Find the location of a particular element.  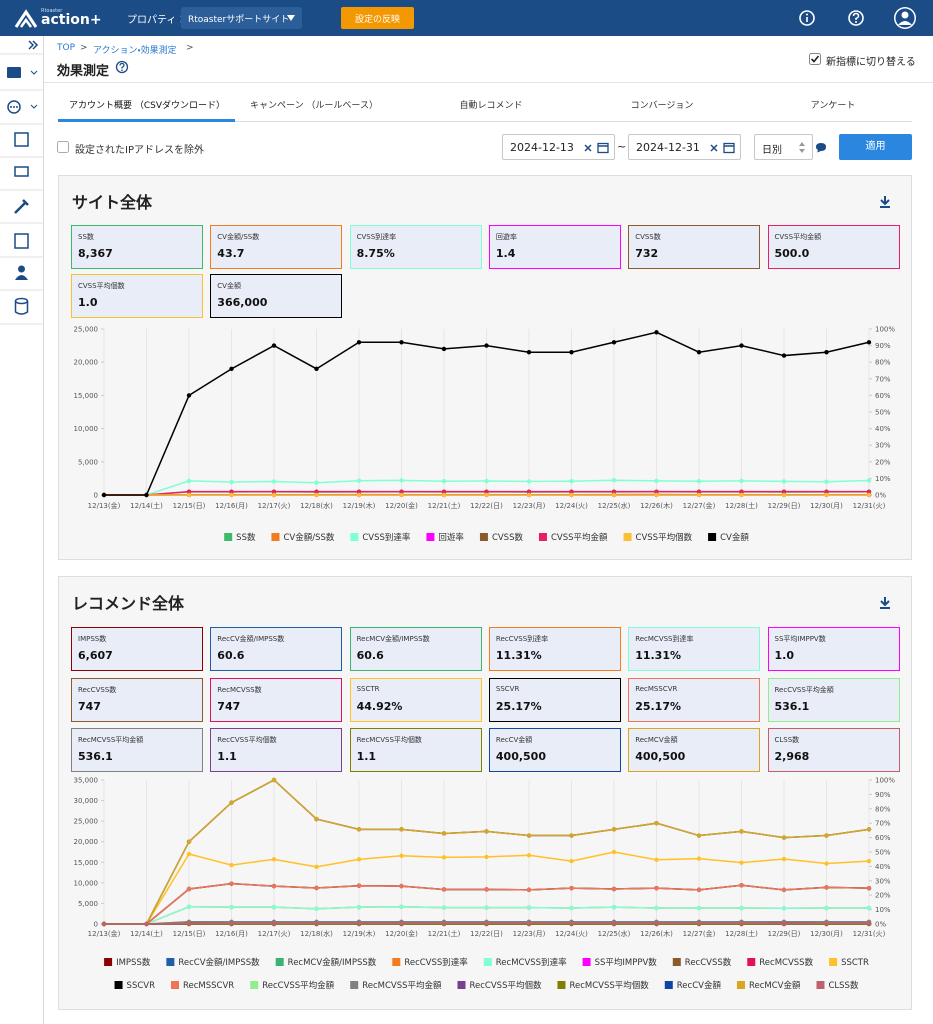

x-tick-label: 12/19(木) is located at coordinates (359, 505).